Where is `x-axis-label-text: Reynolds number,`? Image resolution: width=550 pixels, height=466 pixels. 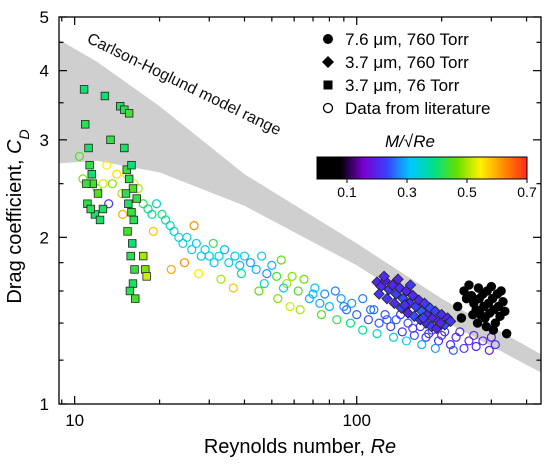 x-axis-label-text: Reynolds number, is located at coordinates (287, 447).